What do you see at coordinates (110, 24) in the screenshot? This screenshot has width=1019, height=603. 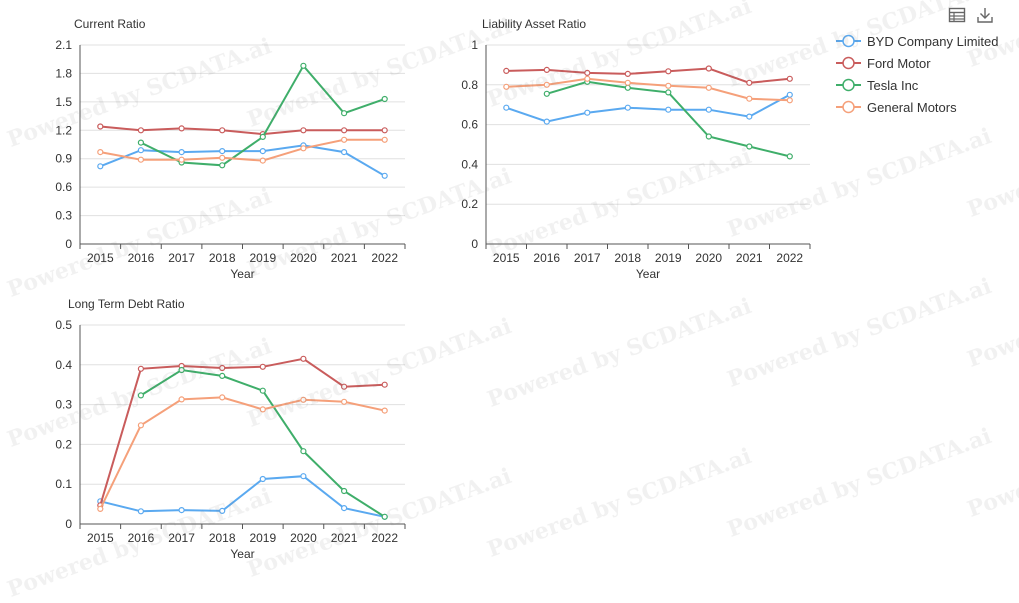 I see `chart-title: Current Ratio` at bounding box center [110, 24].